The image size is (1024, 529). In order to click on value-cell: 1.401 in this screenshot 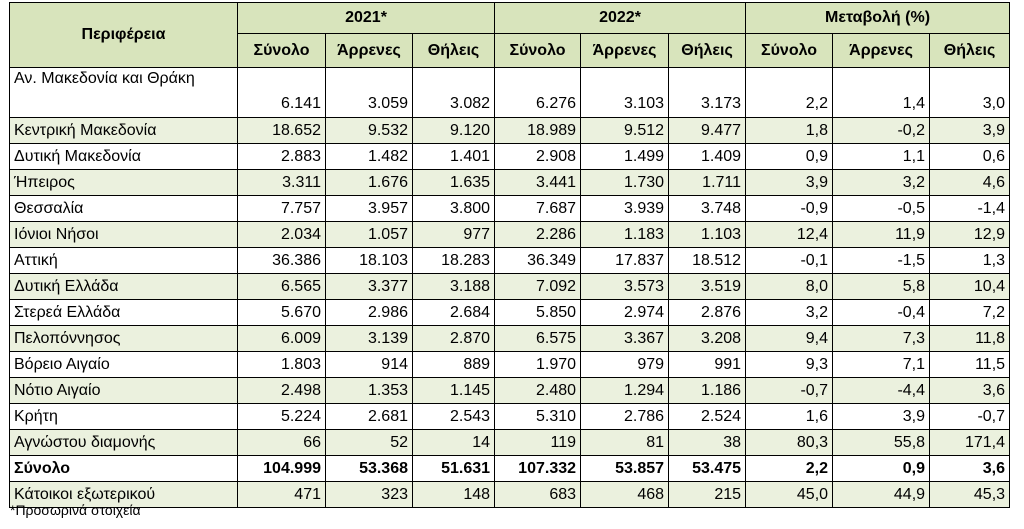, I will do `click(453, 156)`.